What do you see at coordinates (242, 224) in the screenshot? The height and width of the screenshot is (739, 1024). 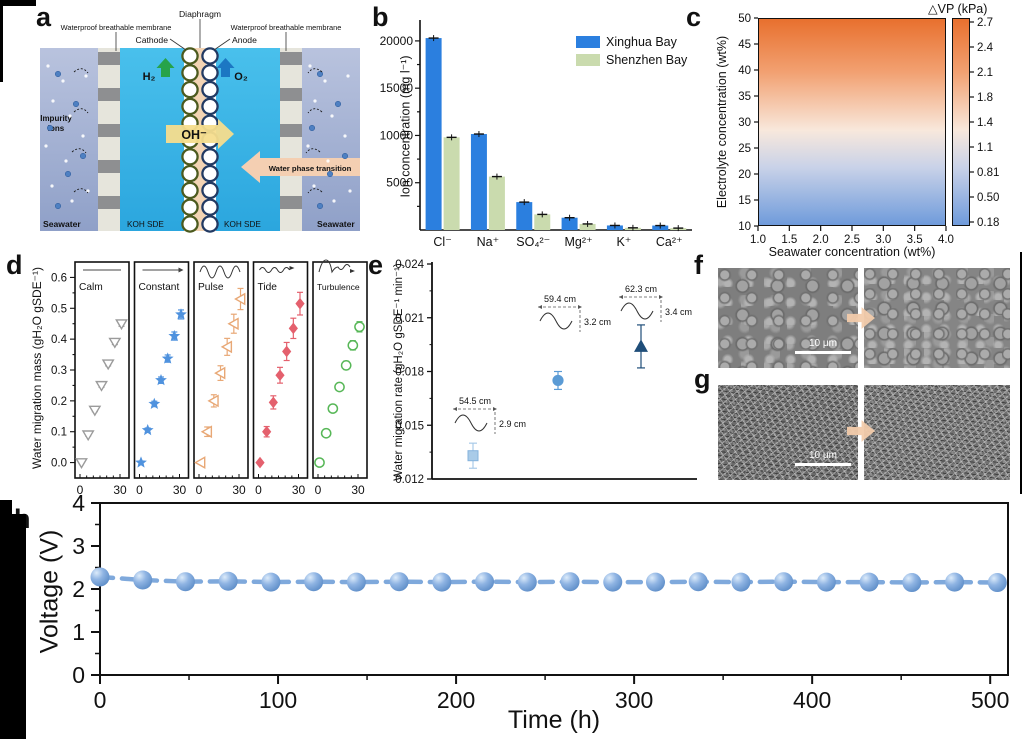 I see `koh-right-label: KOH SDE` at bounding box center [242, 224].